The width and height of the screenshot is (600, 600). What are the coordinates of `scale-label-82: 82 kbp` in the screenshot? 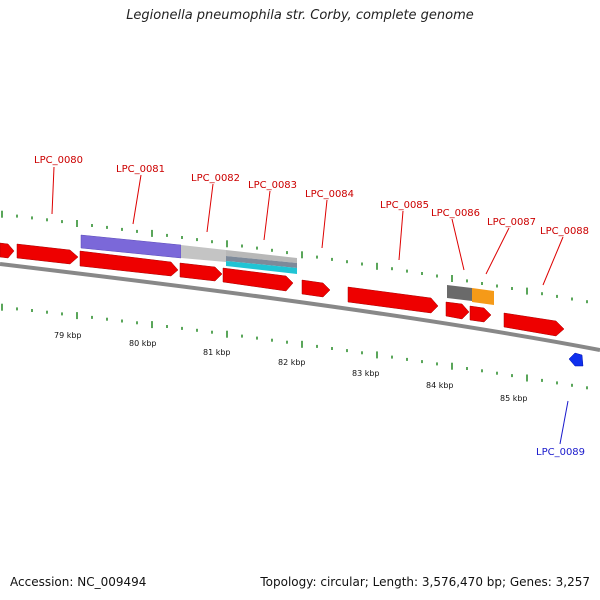 It's located at (292, 362).